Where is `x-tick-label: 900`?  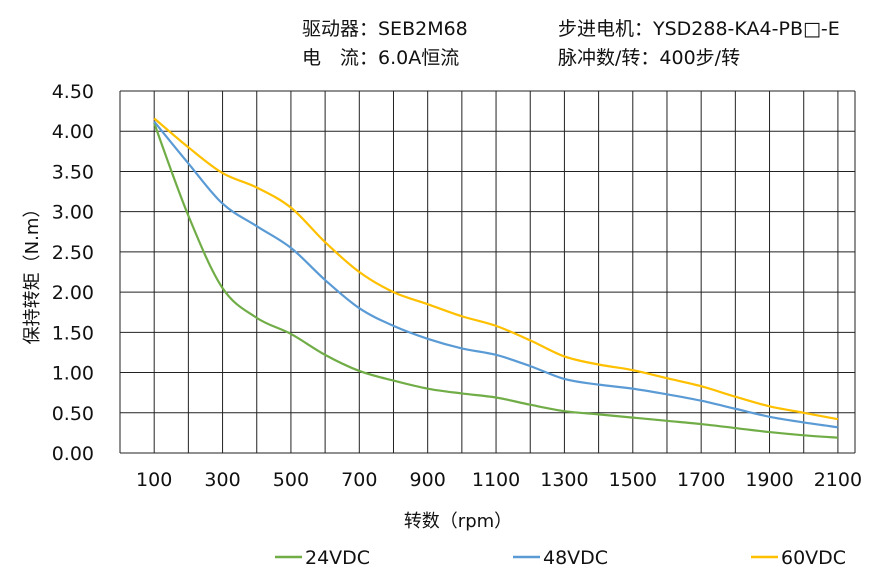
x-tick-label: 900 is located at coordinates (428, 480).